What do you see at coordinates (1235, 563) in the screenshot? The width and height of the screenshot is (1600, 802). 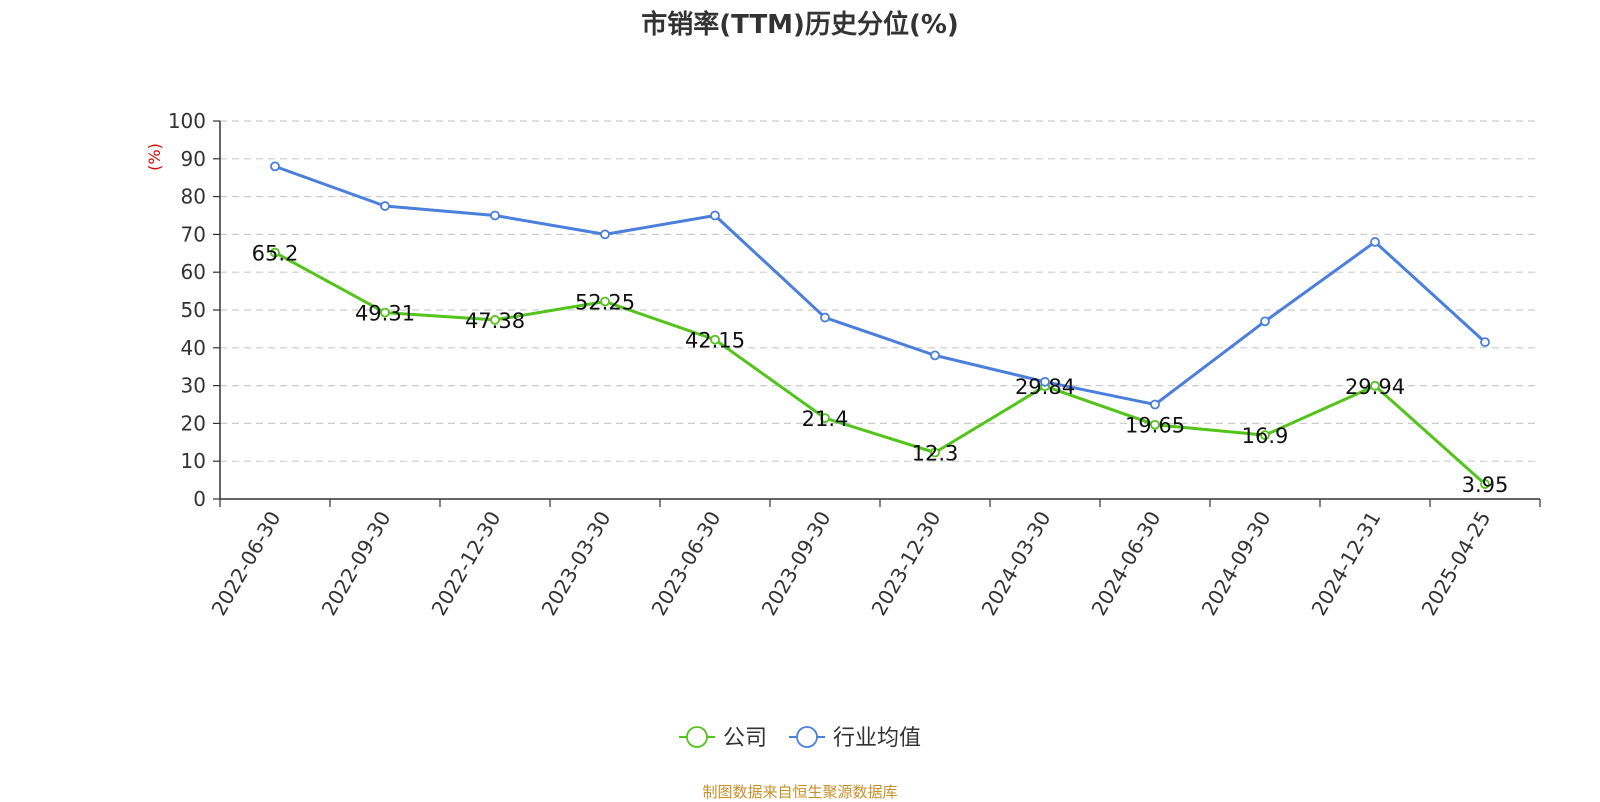 I see `x-tick-label: 2024-09-30` at bounding box center [1235, 563].